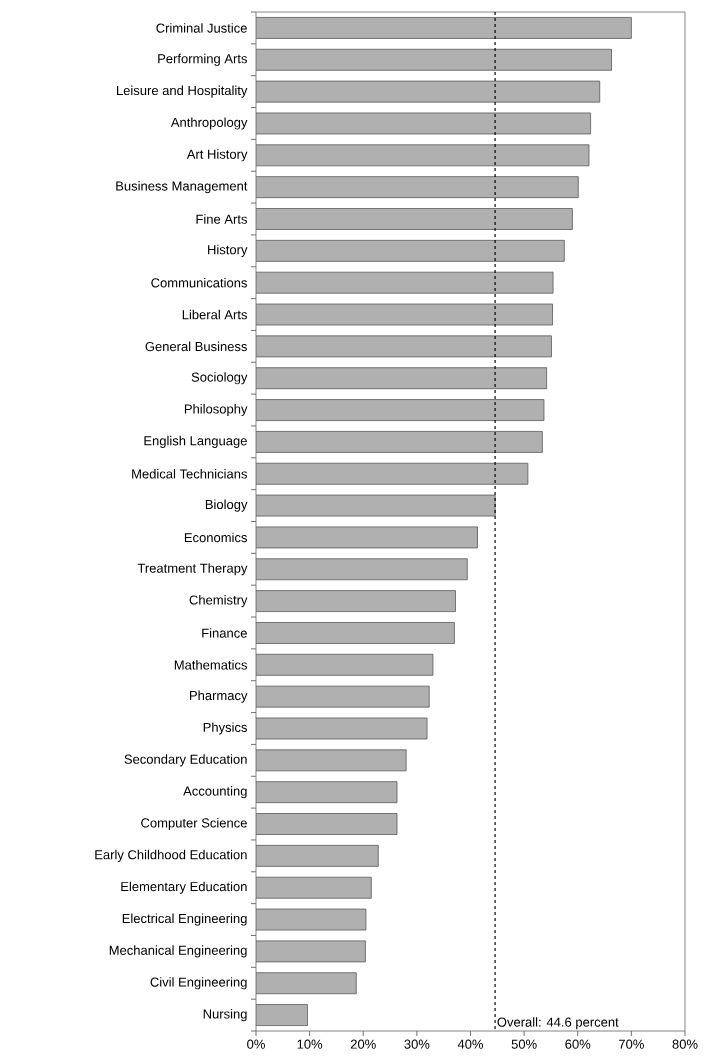 Image resolution: width=706 pixels, height=1062 pixels. What do you see at coordinates (215, 537) in the screenshot?
I see `y-tick-label: Economics` at bounding box center [215, 537].